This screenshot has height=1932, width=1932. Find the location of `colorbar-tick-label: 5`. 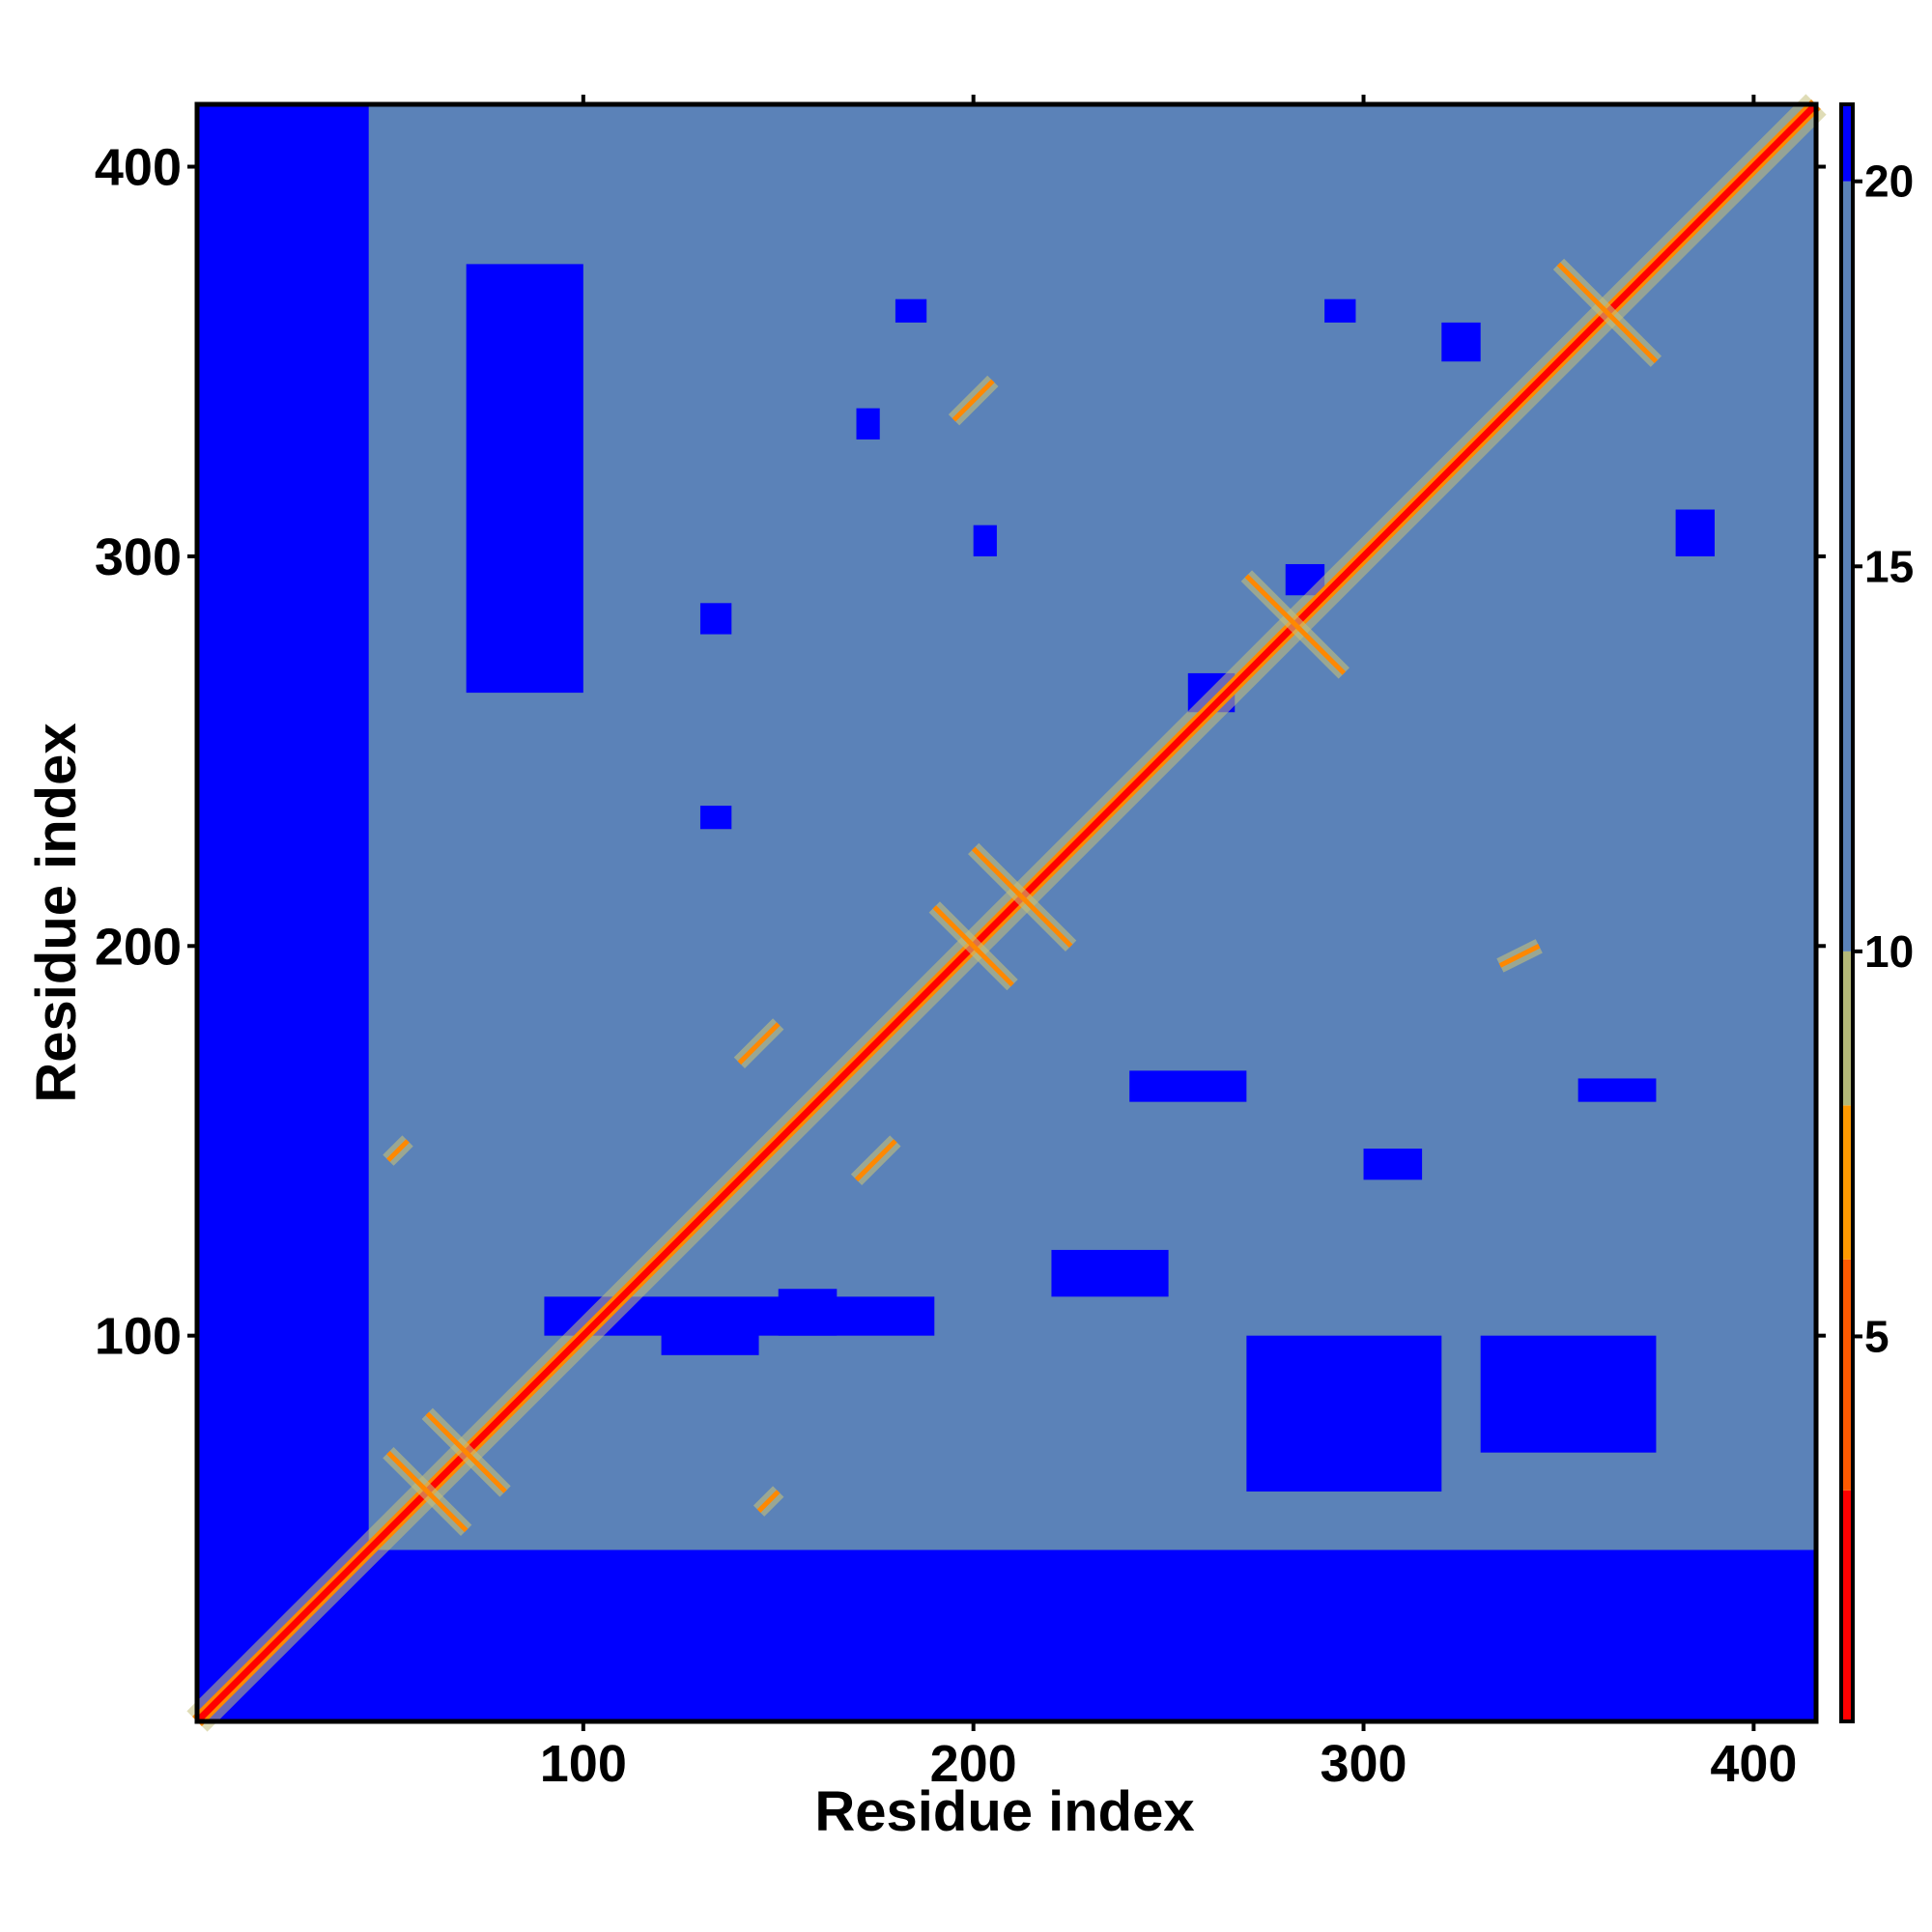

colorbar-tick-label: 5 is located at coordinates (1876, 1336).